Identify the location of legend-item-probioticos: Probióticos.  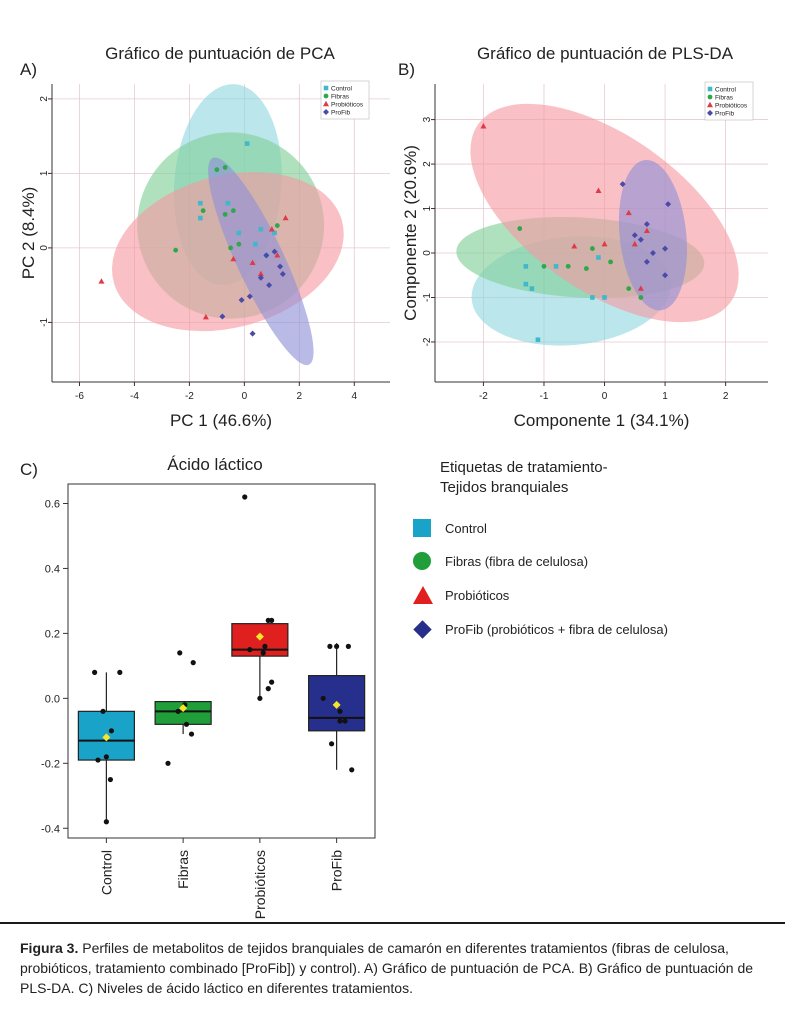
(461, 595).